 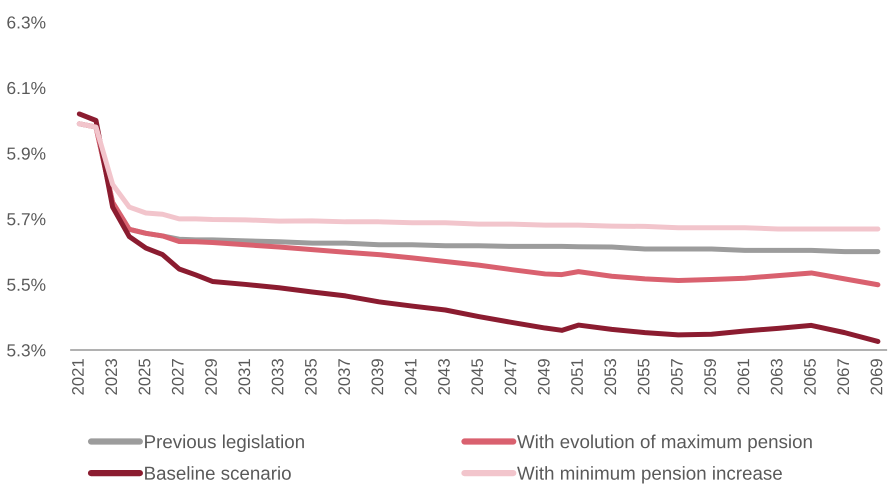 What do you see at coordinates (610, 377) in the screenshot?
I see `x-tick-label: 2053` at bounding box center [610, 377].